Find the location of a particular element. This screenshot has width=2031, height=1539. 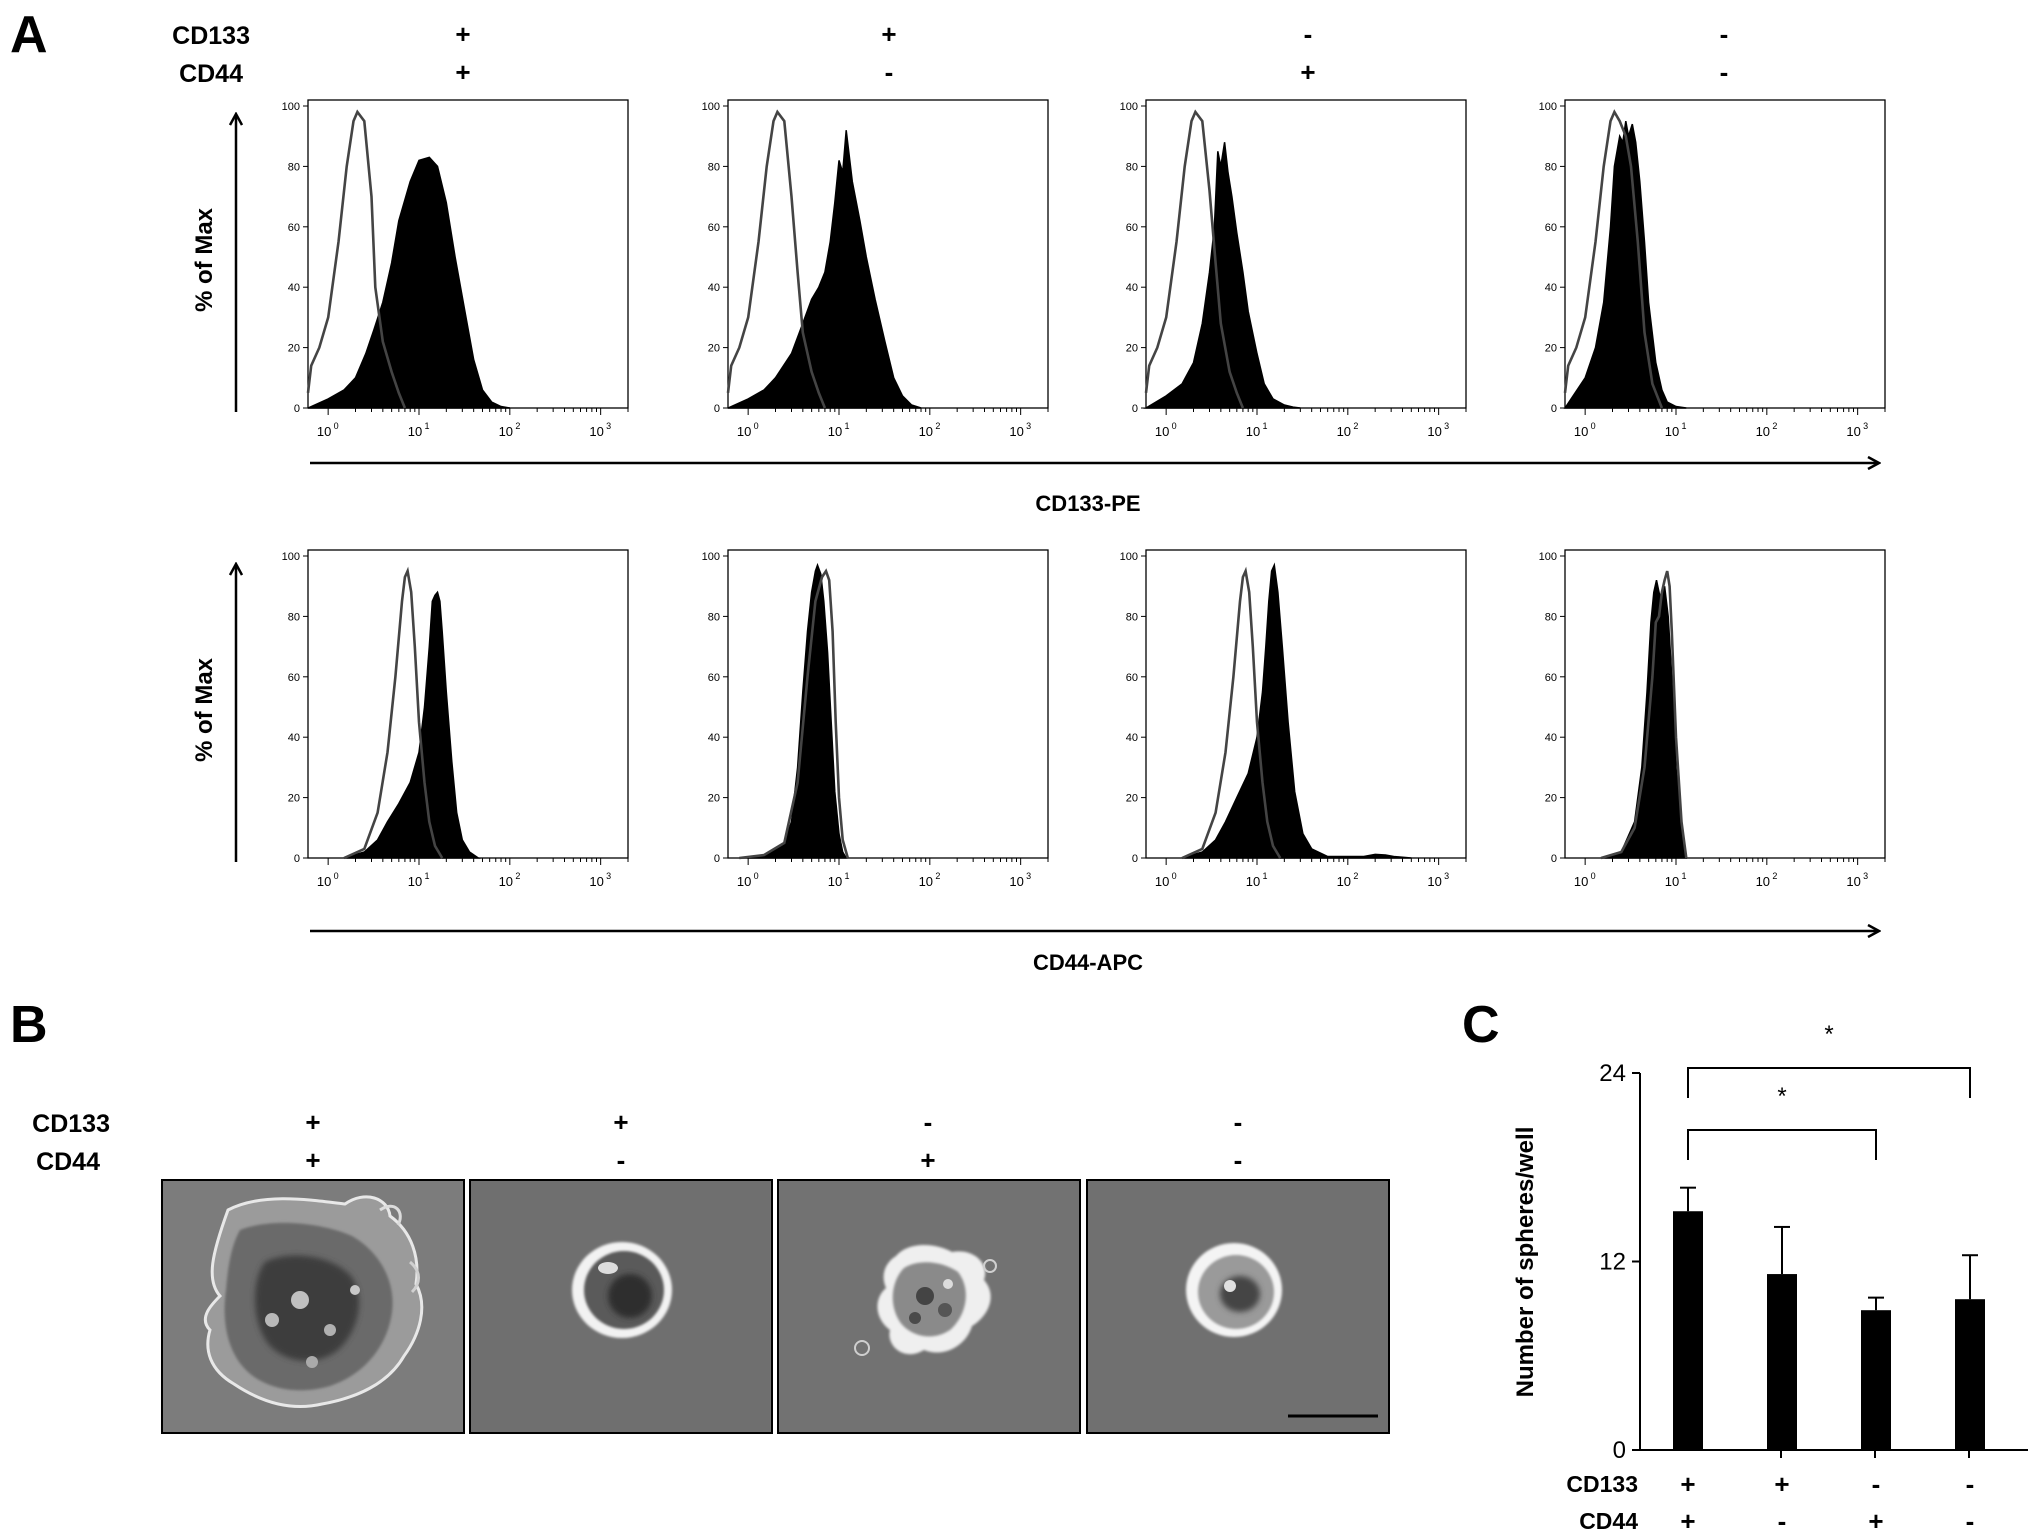

panel-b-col-1-cd44-sign: + is located at coordinates (312, 1160).